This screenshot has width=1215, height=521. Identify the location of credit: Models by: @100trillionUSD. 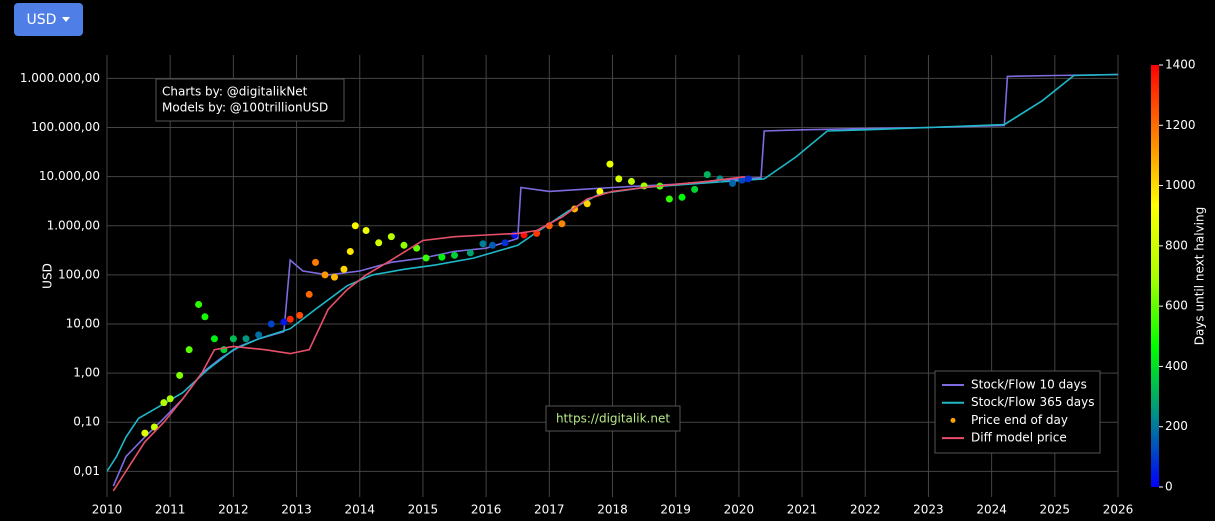
(245, 108).